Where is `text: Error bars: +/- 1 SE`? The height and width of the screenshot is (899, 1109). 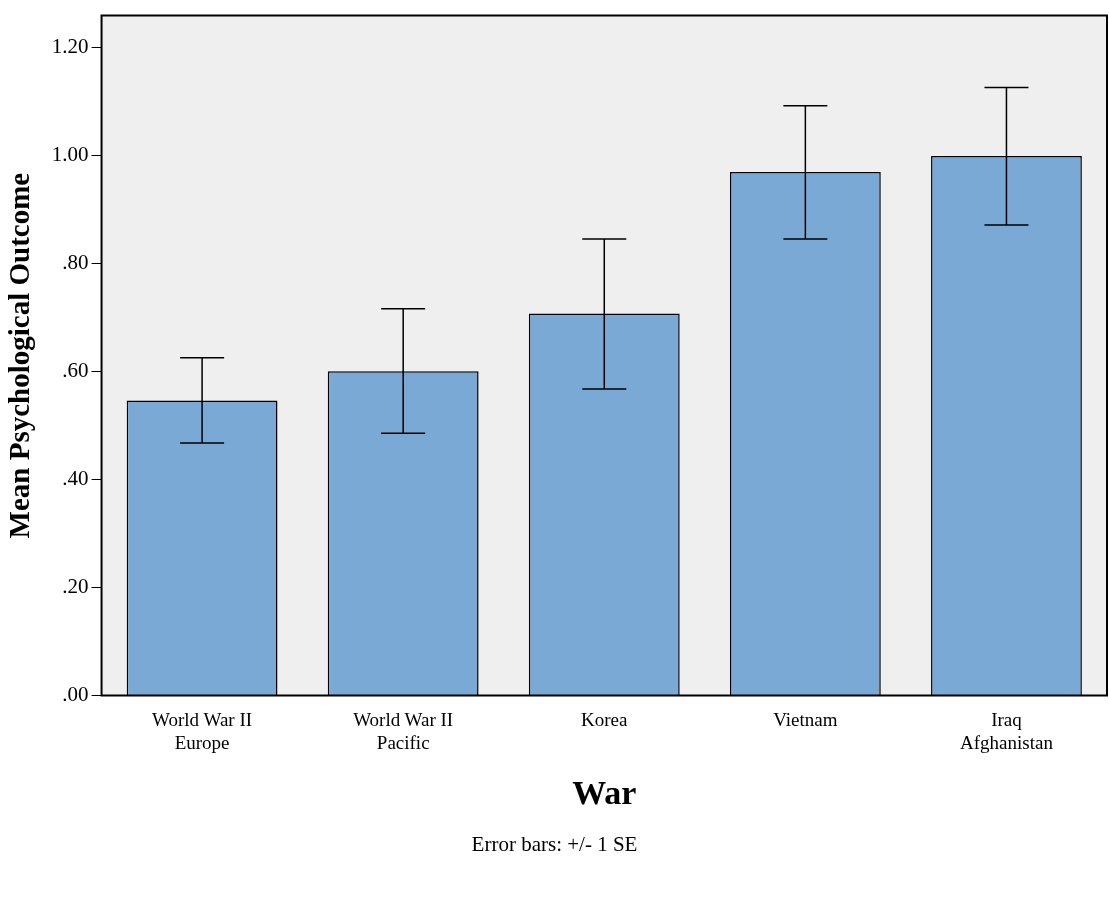 text: Error bars: +/- 1 SE is located at coordinates (554, 844).